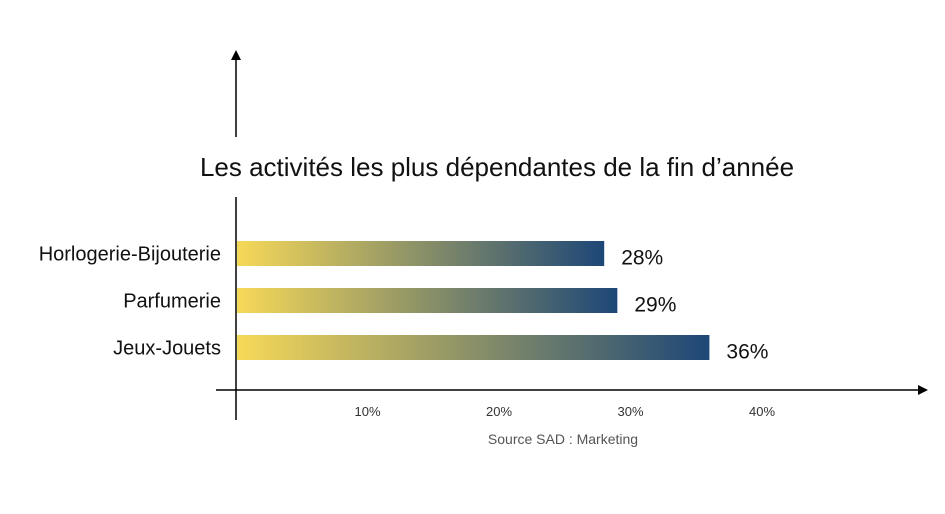 Image resolution: width=945 pixels, height=514 pixels. What do you see at coordinates (694, 305) in the screenshot?
I see `value-labels-group: 28% 29% 36%` at bounding box center [694, 305].